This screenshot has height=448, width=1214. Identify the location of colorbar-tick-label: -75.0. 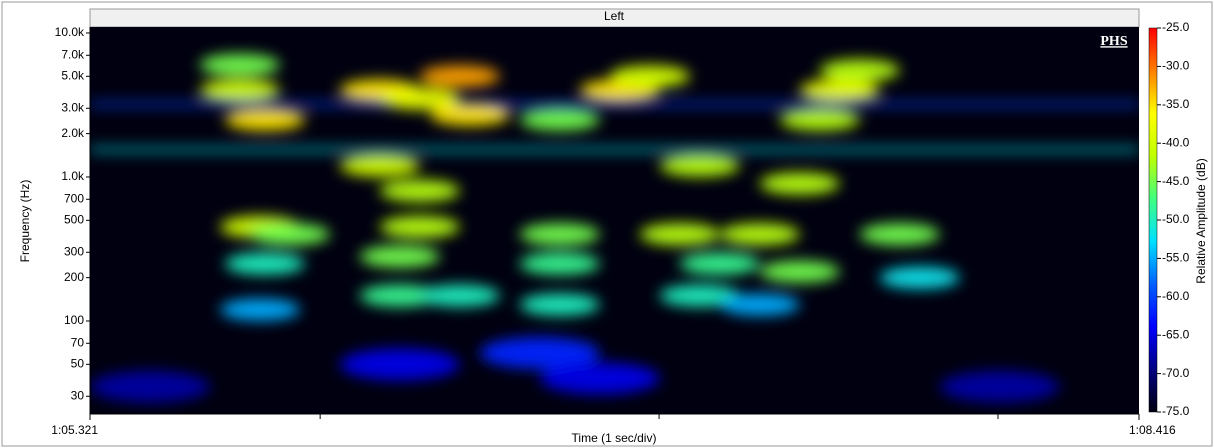
(1176, 411).